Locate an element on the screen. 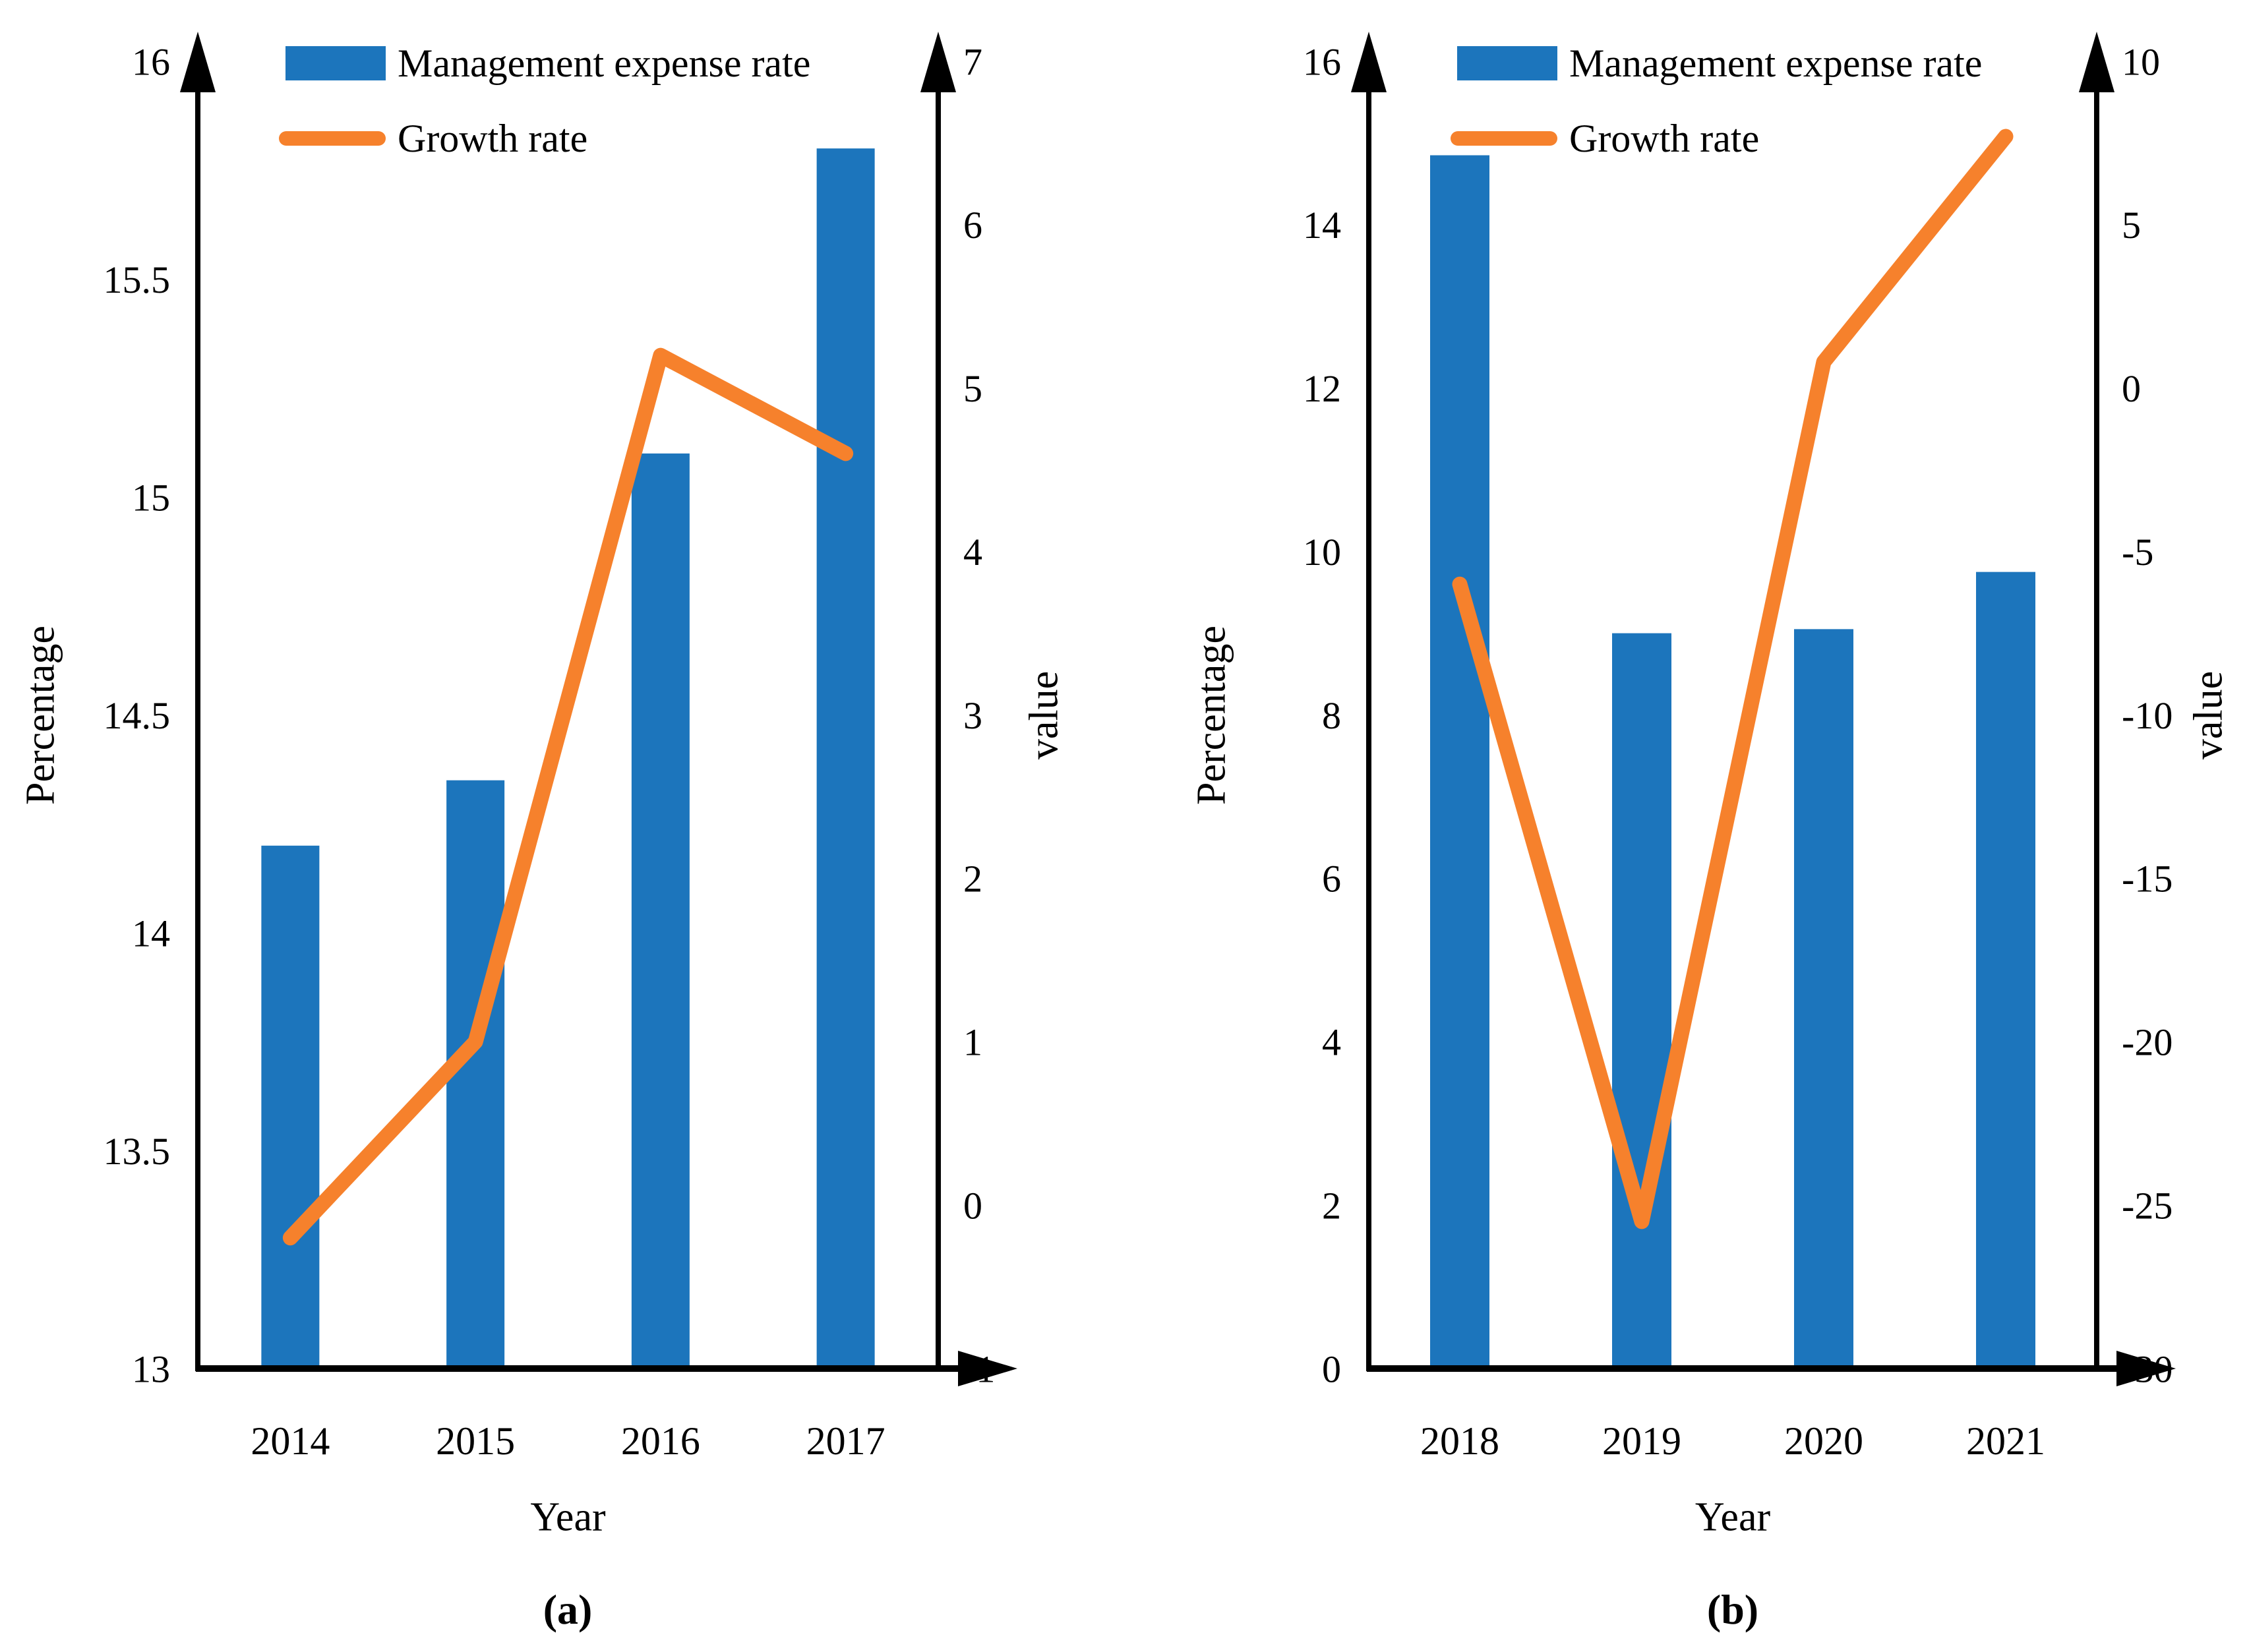 This screenshot has width=2249, height=1652. left-axis-tick-label: 4 is located at coordinates (1332, 1042).